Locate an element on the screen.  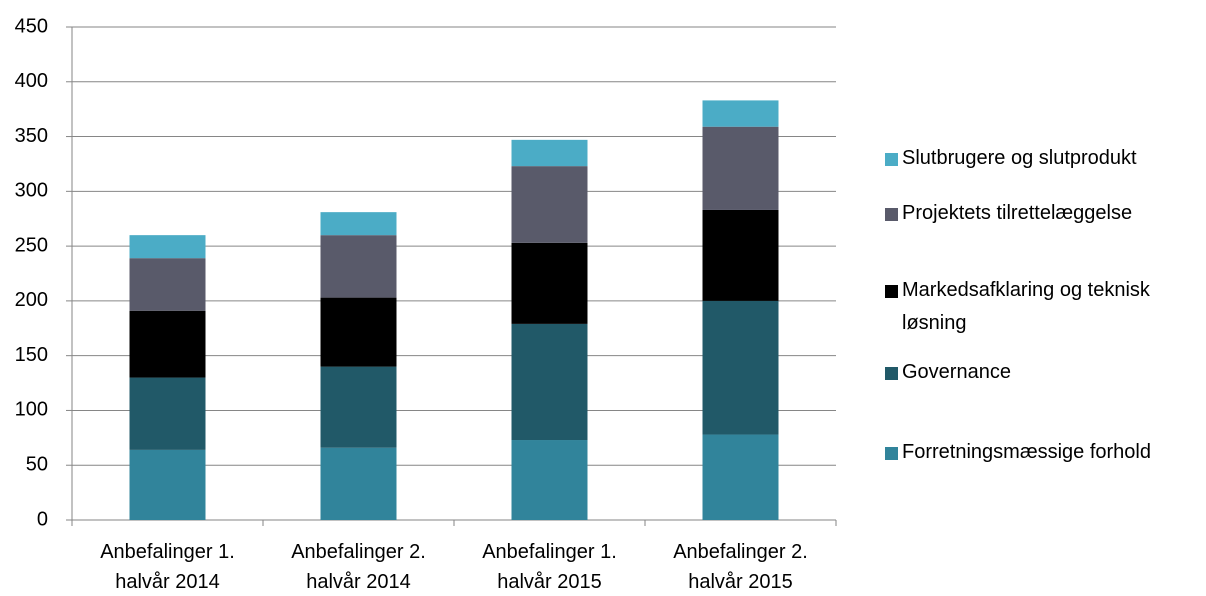
y-tick-label: 150 is located at coordinates (31, 355).